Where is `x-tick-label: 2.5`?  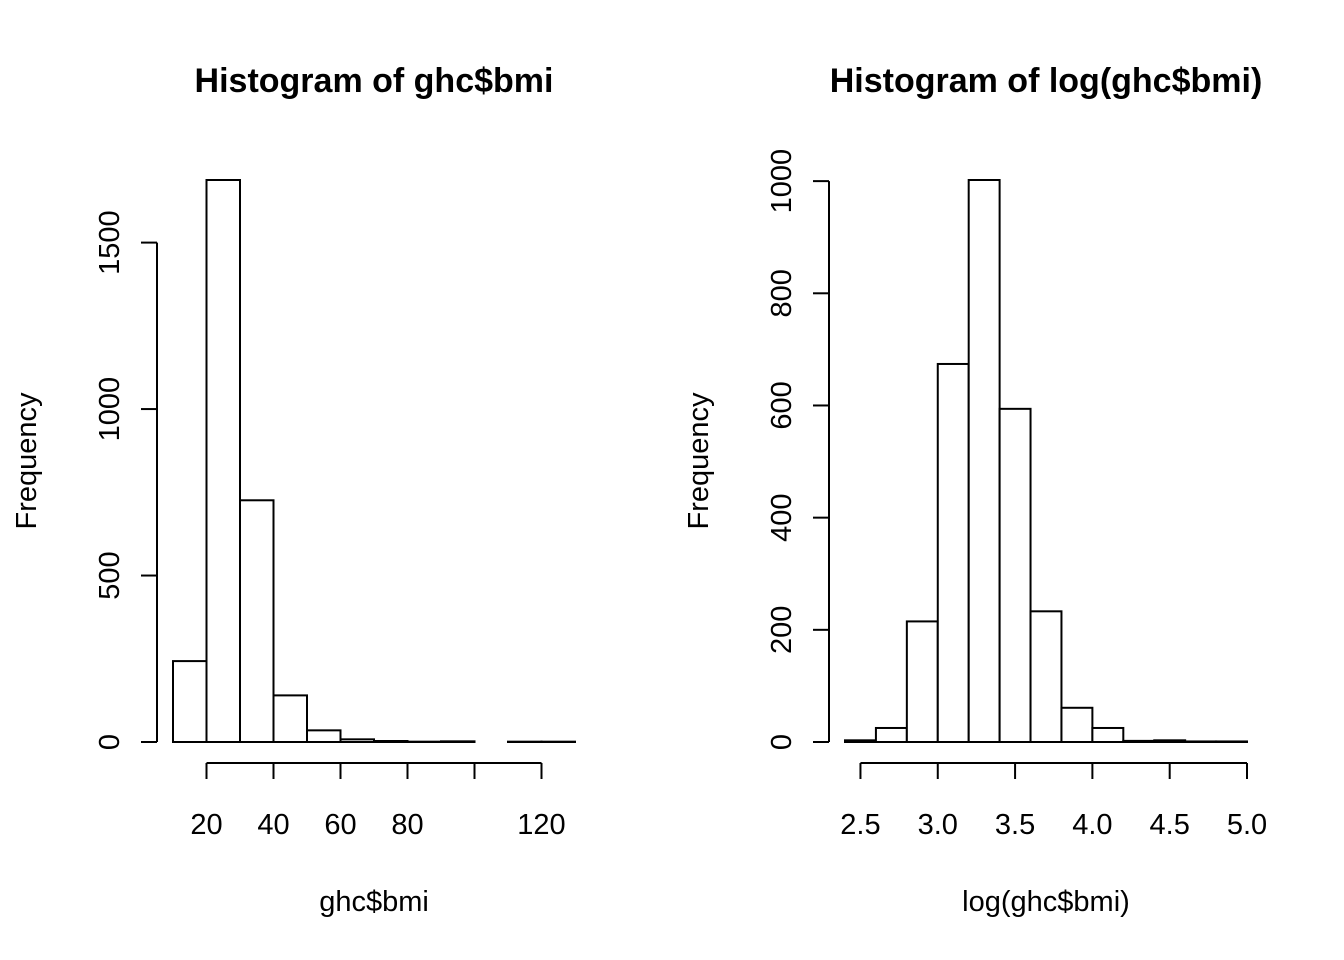 x-tick-label: 2.5 is located at coordinates (860, 825).